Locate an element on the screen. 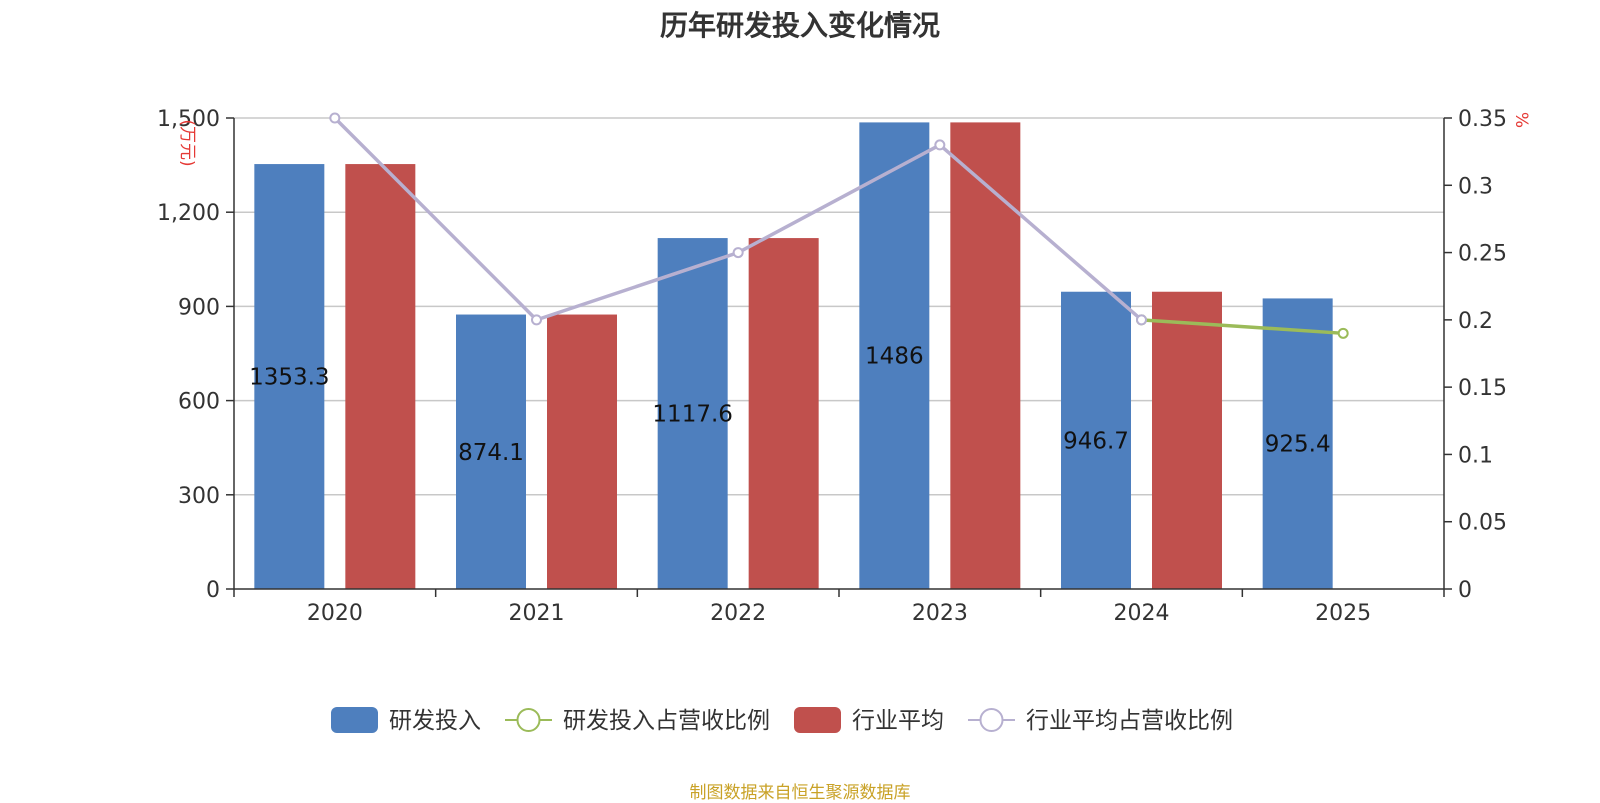  legend-label: 行业平均占营收比例 is located at coordinates (1129, 721).